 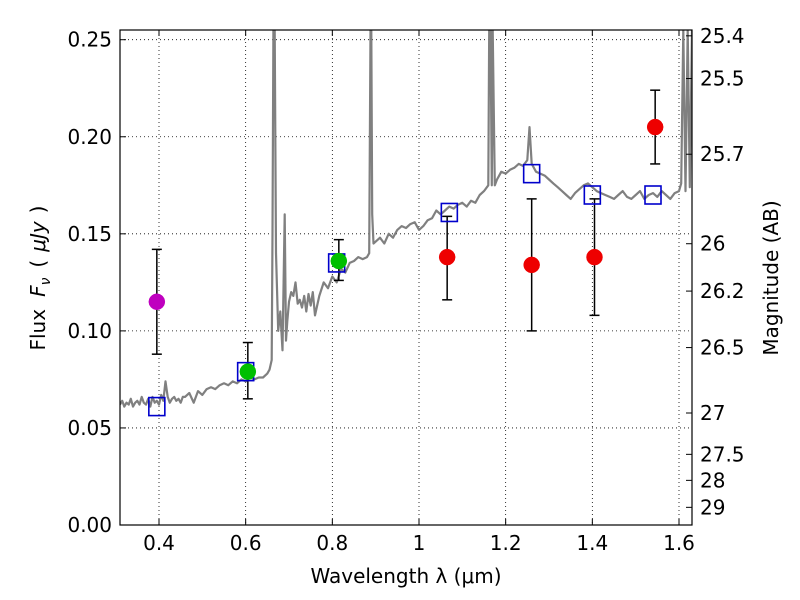 What do you see at coordinates (89, 234) in the screenshot?
I see `y-tick-label: 0.15` at bounding box center [89, 234].